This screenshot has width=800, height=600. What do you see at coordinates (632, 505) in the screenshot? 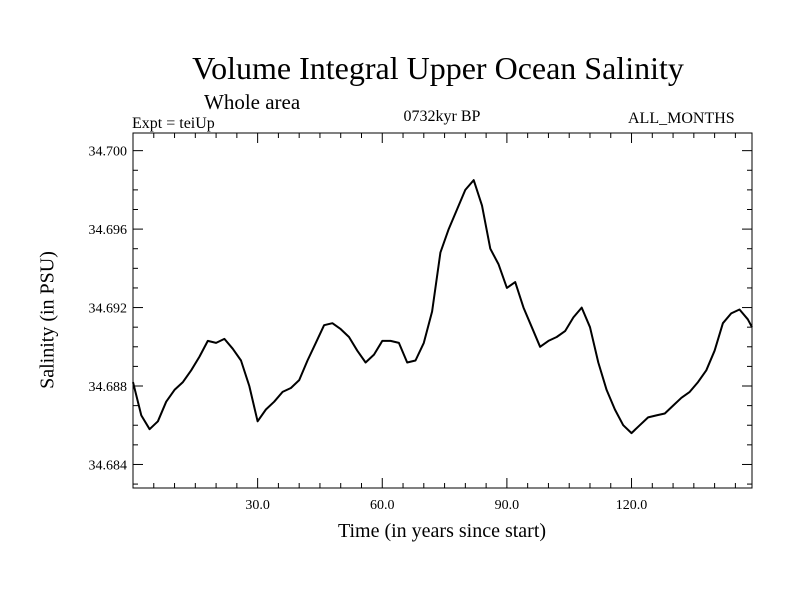
I see `x-tick-label: 120.0` at bounding box center [632, 505].